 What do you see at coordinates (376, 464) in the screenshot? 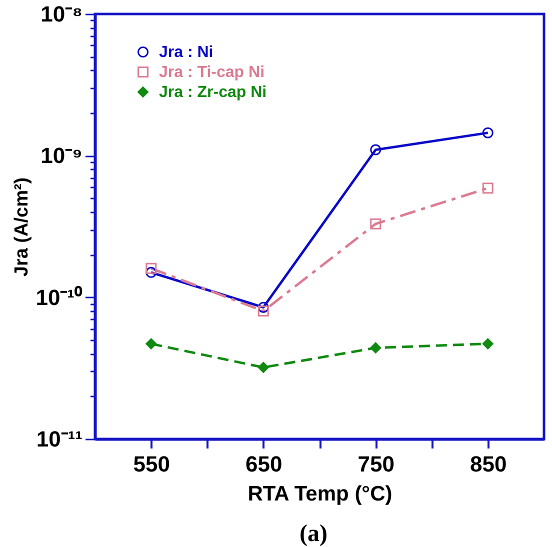
I see `x-tick-label: 750` at bounding box center [376, 464].